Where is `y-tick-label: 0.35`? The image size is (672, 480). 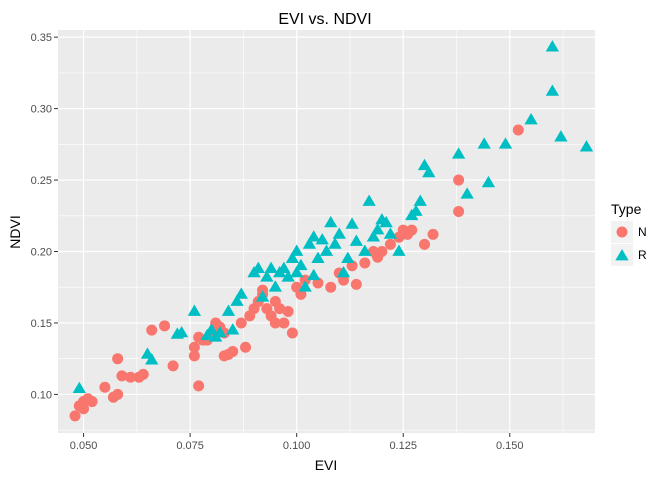 y-tick-label: 0.35 is located at coordinates (41, 38).